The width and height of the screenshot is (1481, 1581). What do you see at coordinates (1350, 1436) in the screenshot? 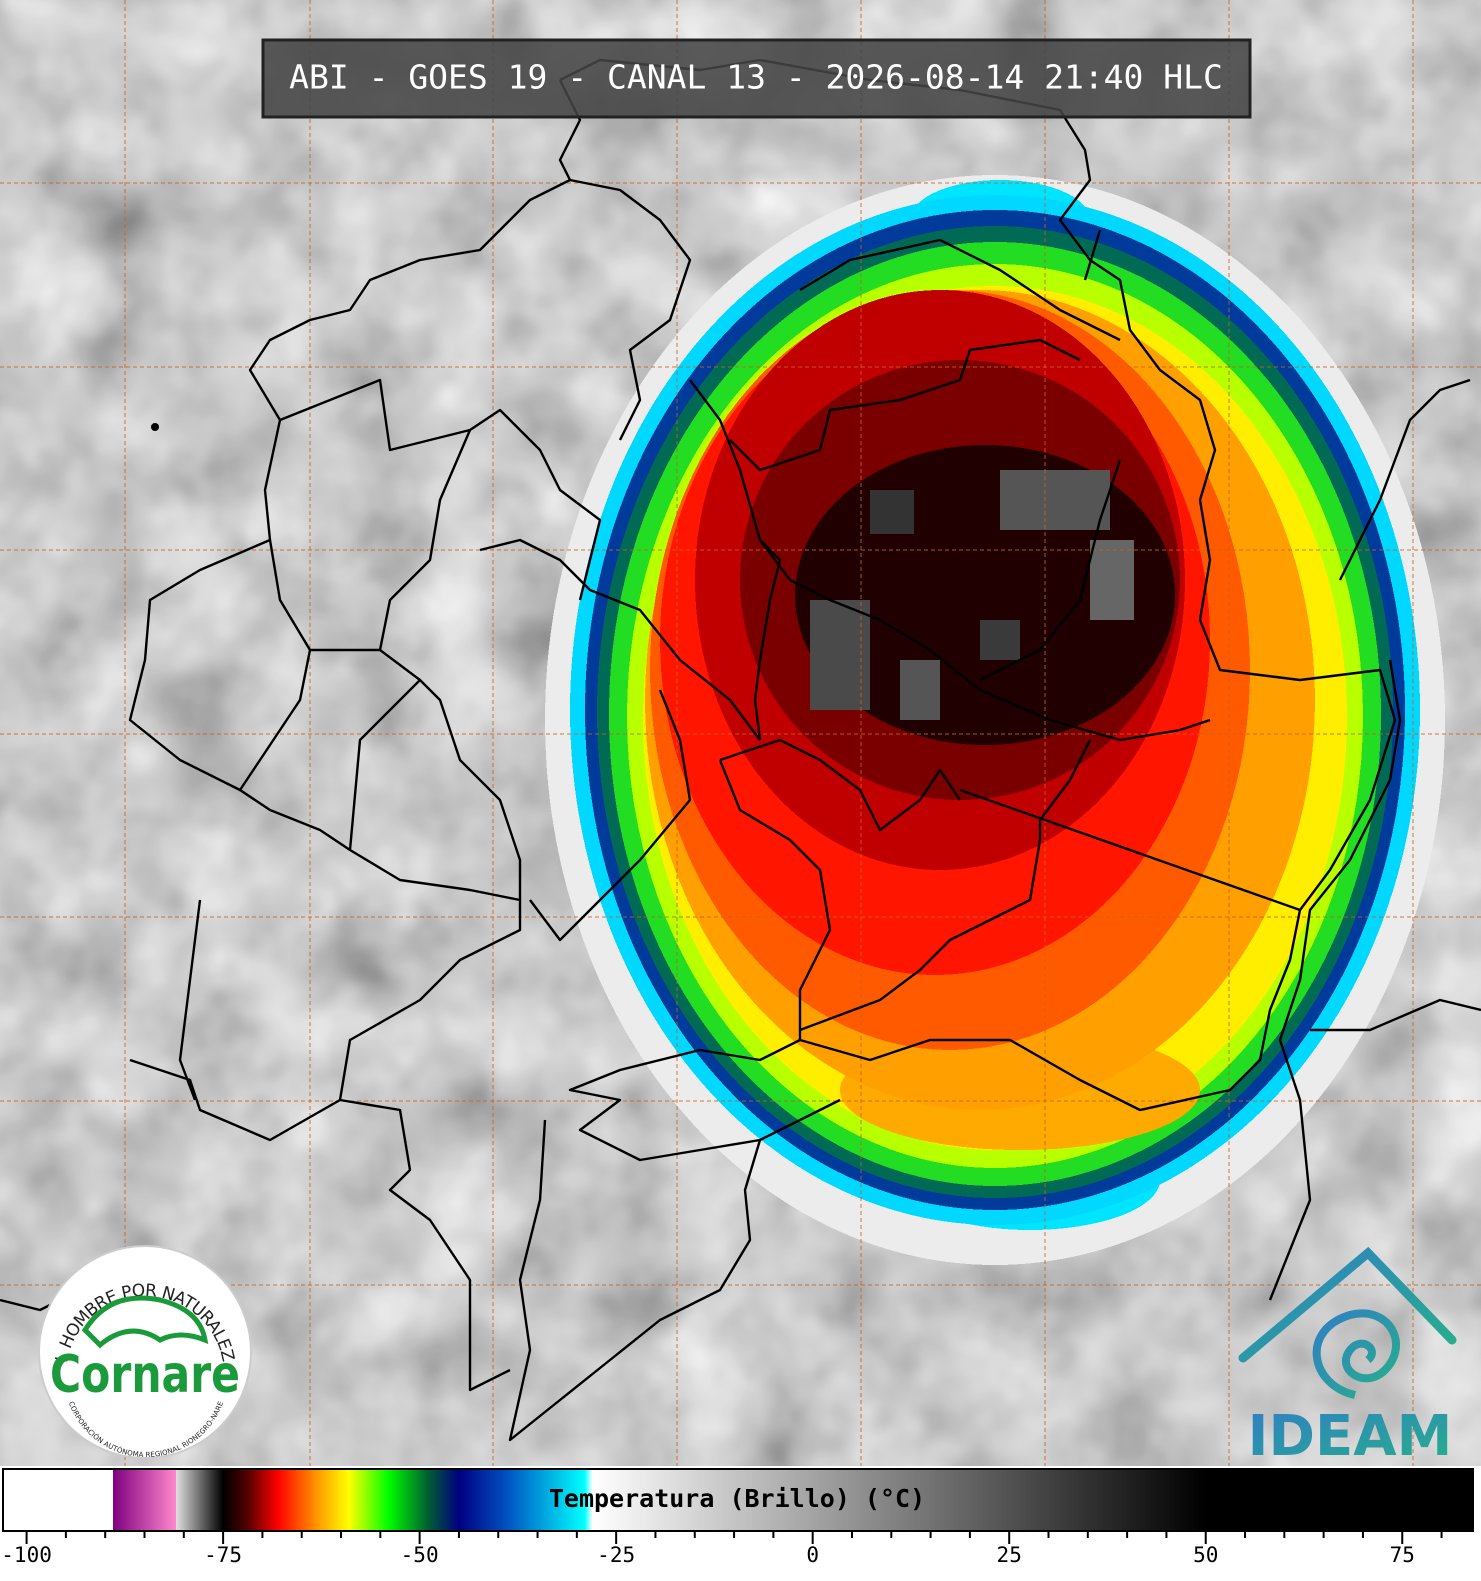
I see `ideam-name: IDEAM` at bounding box center [1350, 1436].